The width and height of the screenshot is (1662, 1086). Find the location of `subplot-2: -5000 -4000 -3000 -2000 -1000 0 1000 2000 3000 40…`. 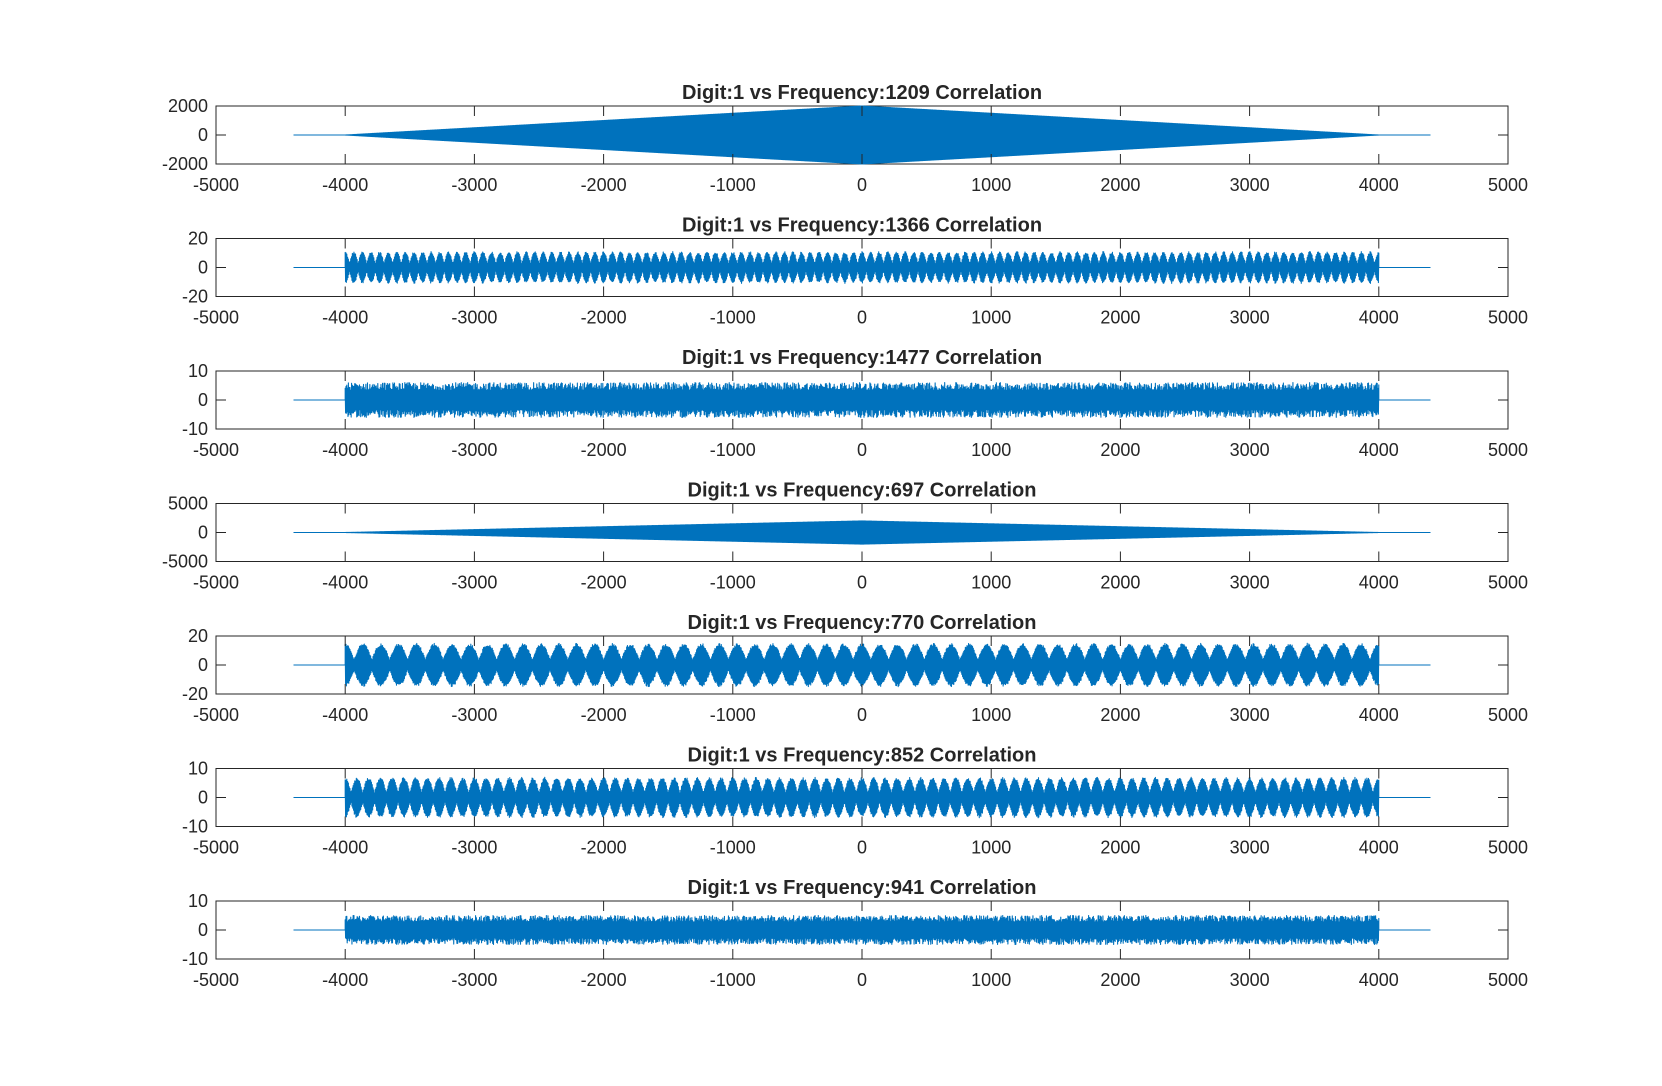

subplot-2: -5000 -4000 -3000 -2000 -1000 0 1000 2000 3000 40… is located at coordinates (855, 271).